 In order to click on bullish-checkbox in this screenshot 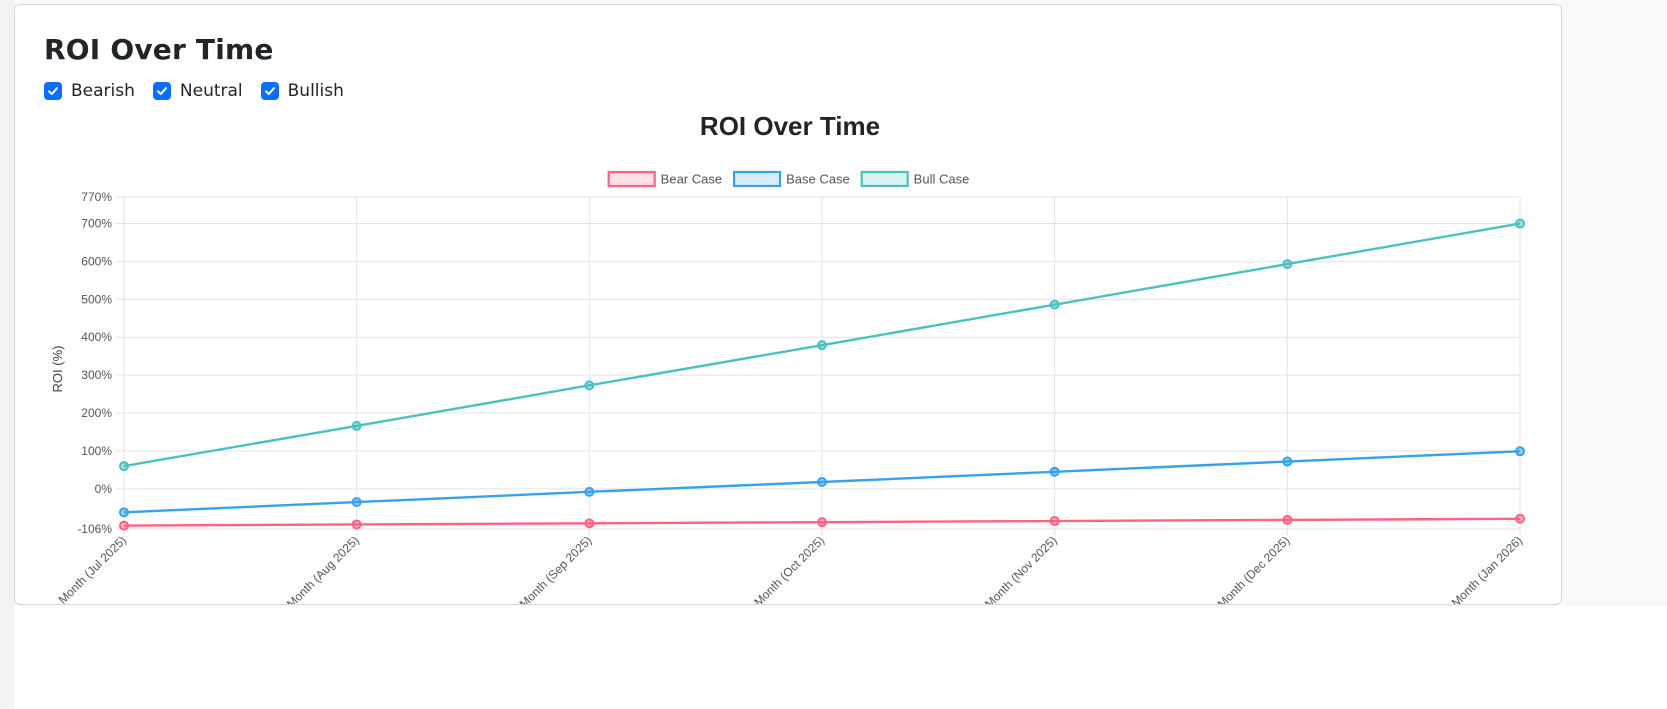, I will do `click(269, 91)`.